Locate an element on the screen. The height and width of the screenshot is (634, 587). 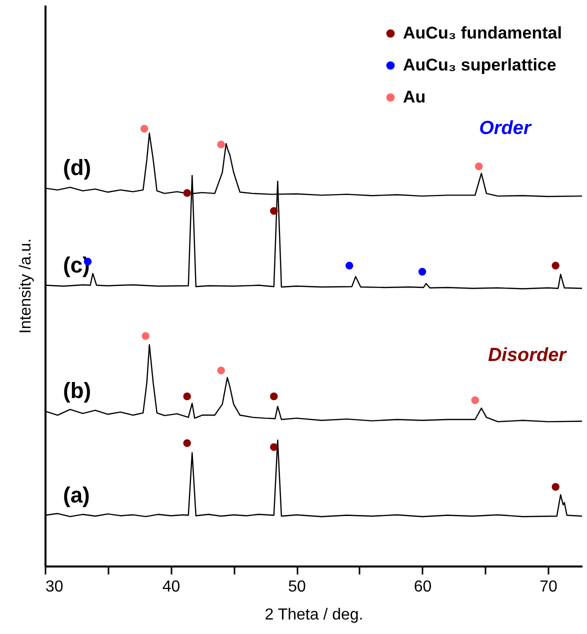
legend-label: AuCu₃ fundamental is located at coordinates (482, 33).